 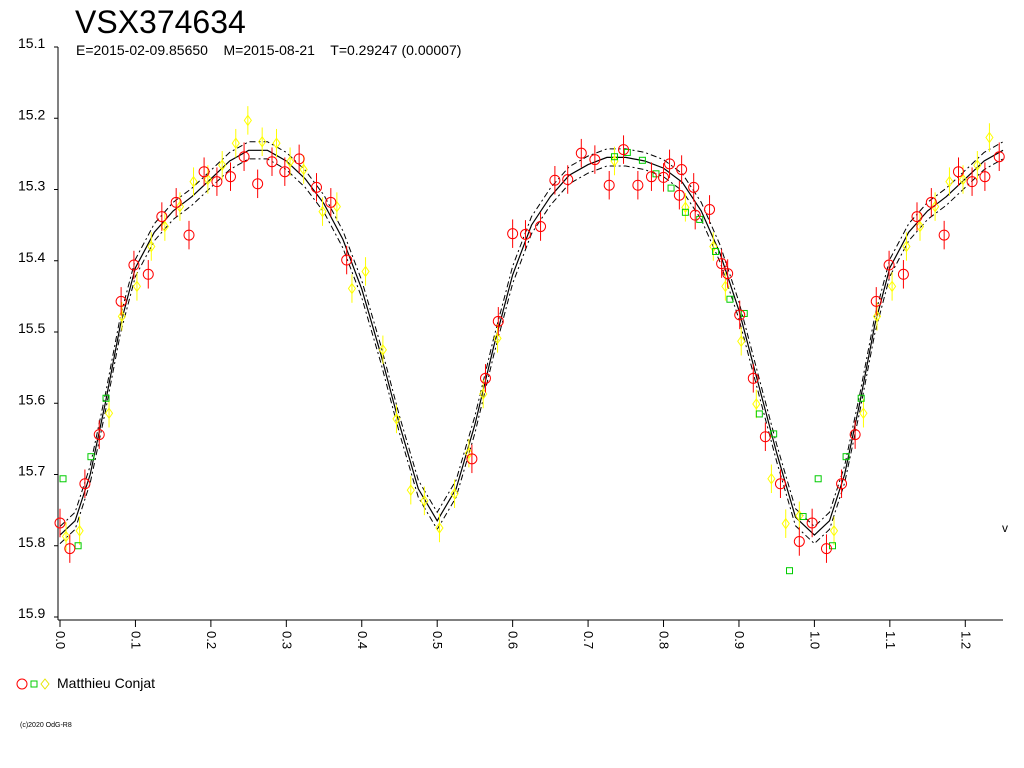 What do you see at coordinates (890, 640) in the screenshot?
I see `x-tick-label: 1.1` at bounding box center [890, 640].